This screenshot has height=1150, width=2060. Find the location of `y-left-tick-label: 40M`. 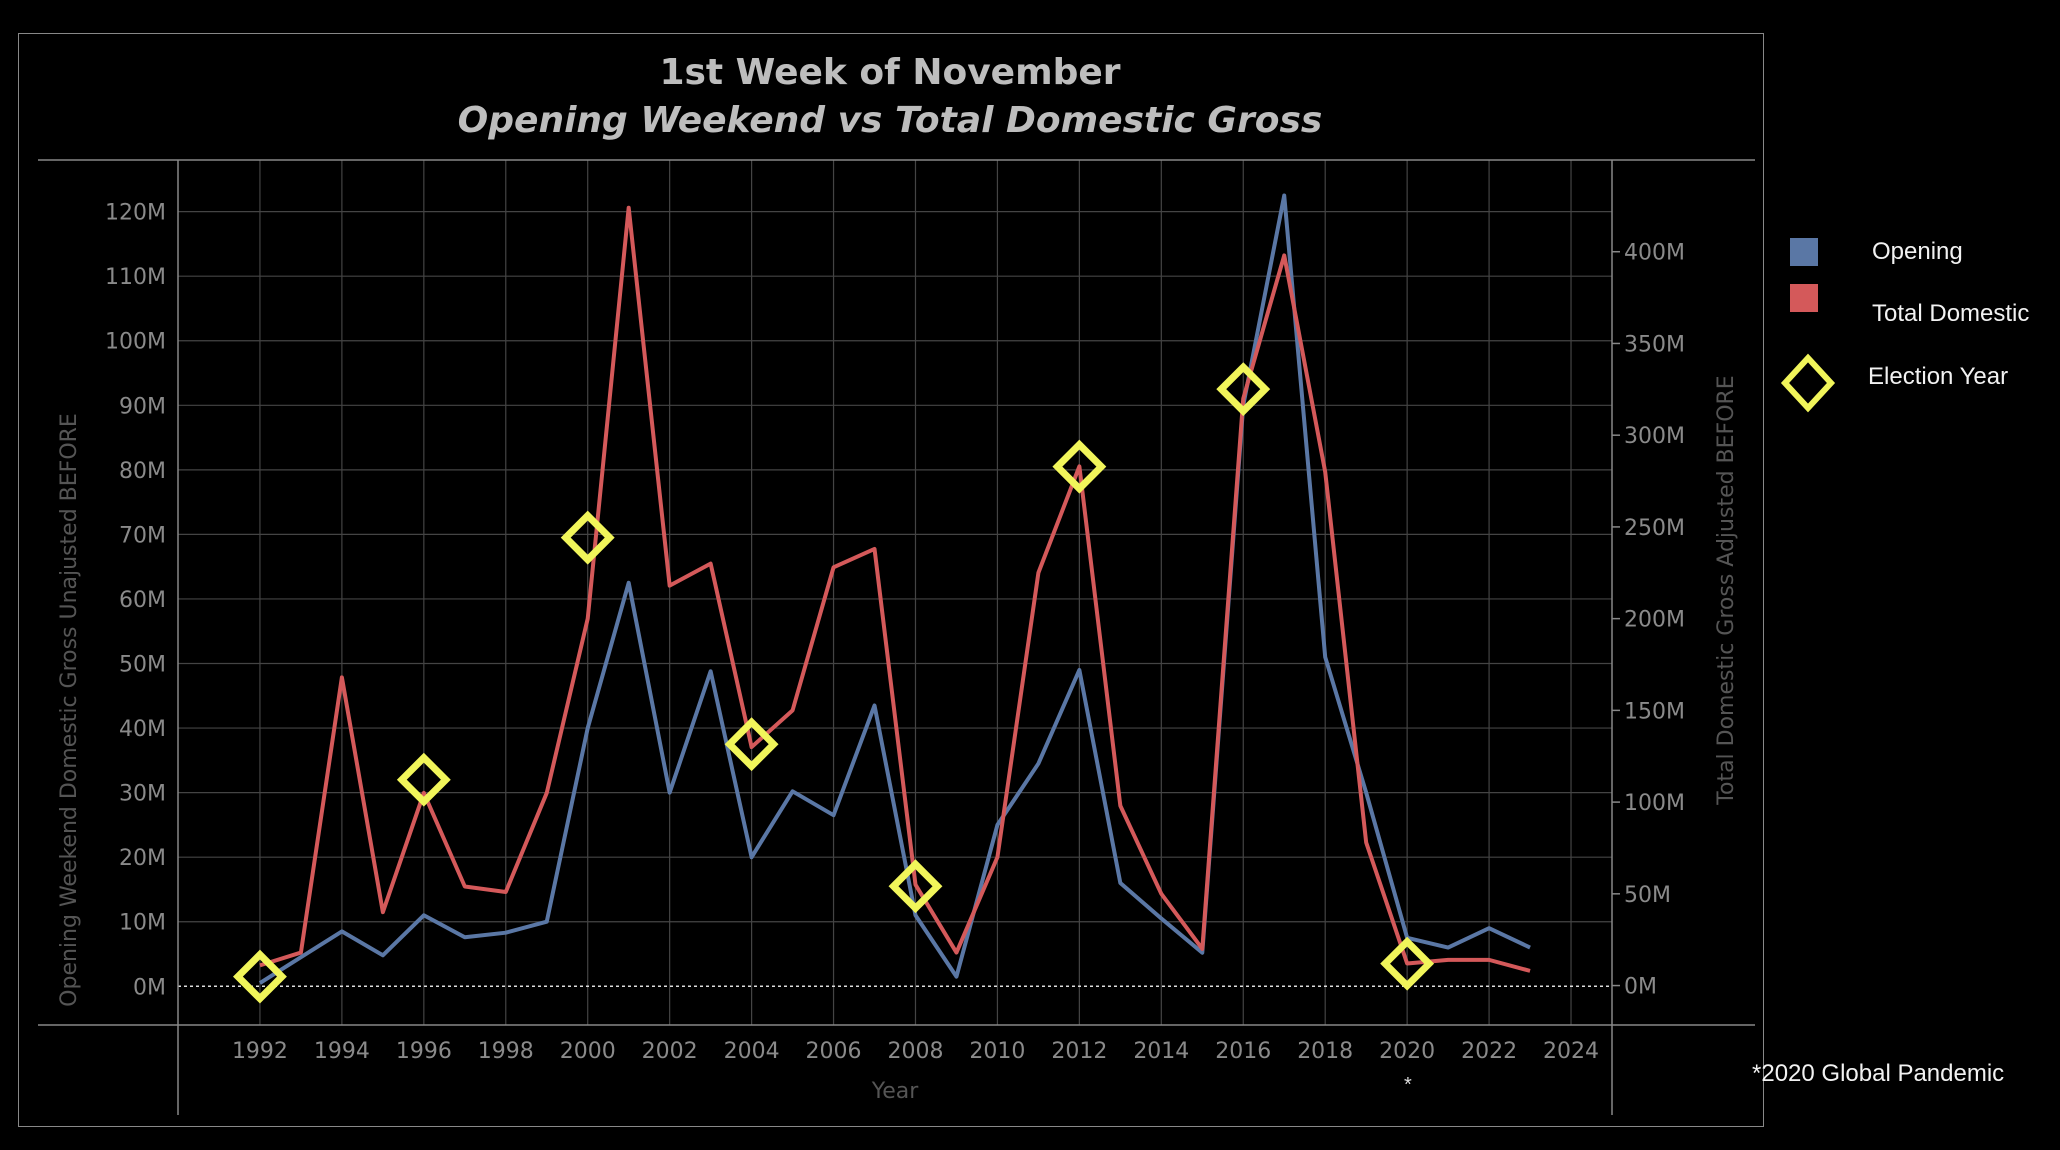

y-left-tick-label: 40M is located at coordinates (142, 729).